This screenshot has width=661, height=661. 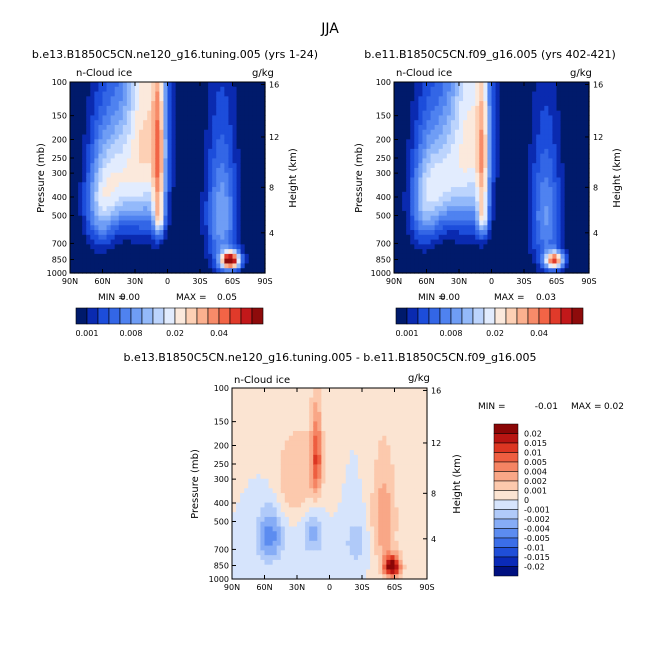 What do you see at coordinates (522, 316) in the screenshot?
I see `colorbar-swatch` at bounding box center [522, 316].